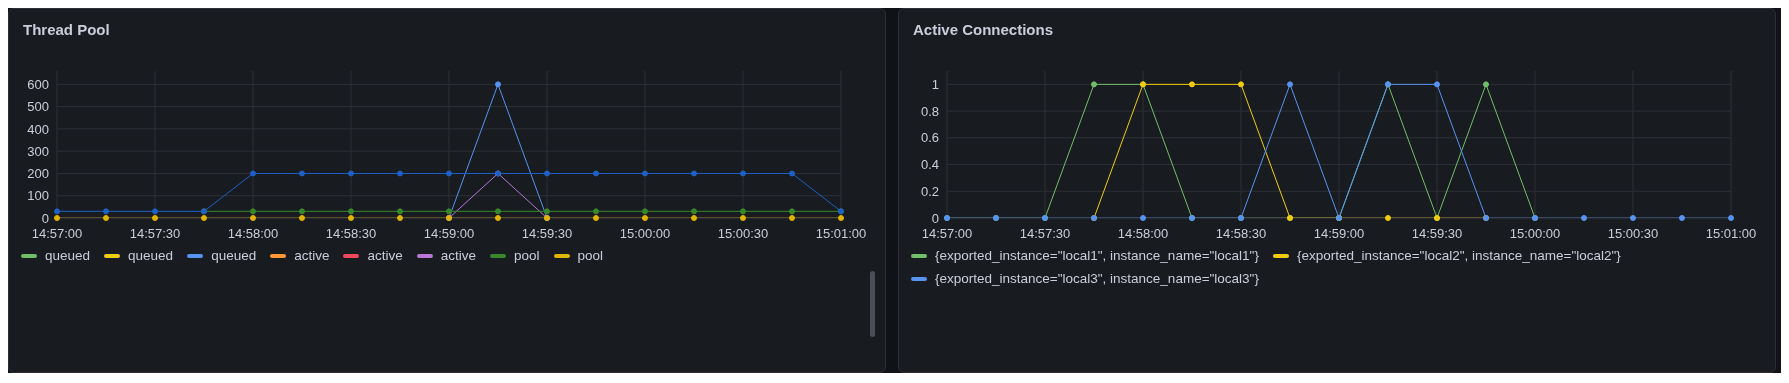  What do you see at coordinates (66, 30) in the screenshot?
I see `chart-title: Thread Pool` at bounding box center [66, 30].